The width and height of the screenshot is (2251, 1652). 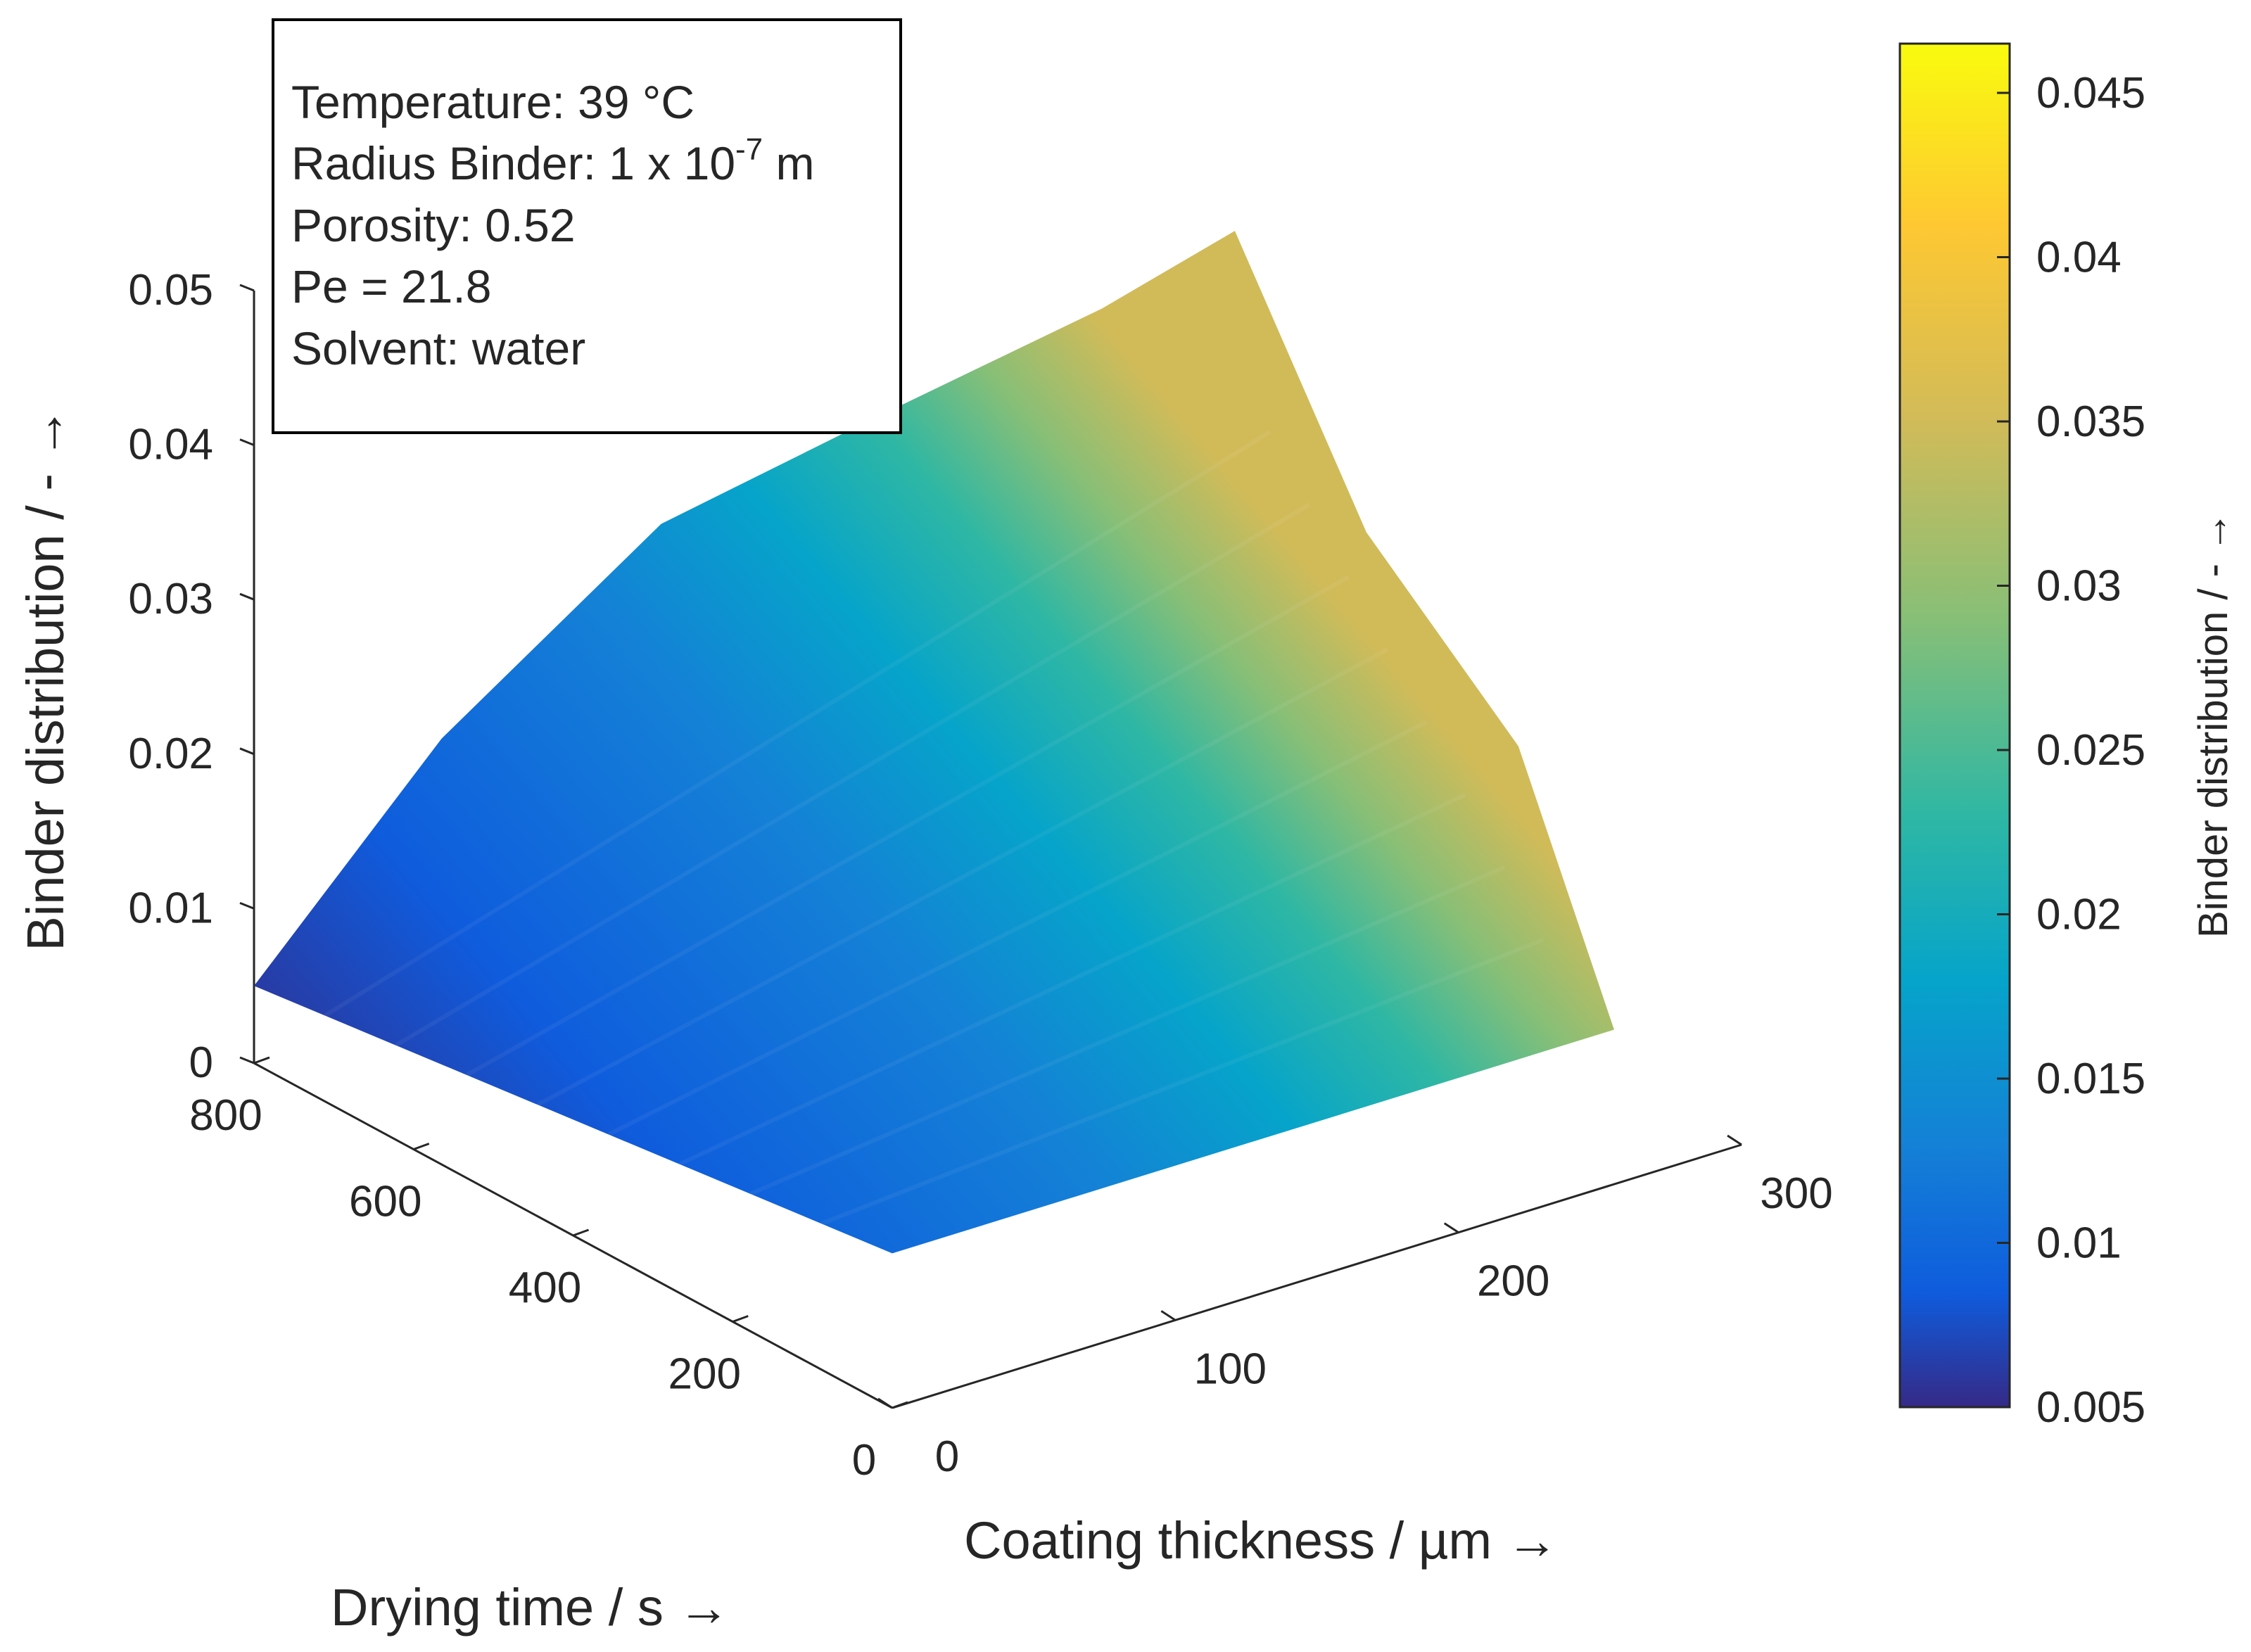 I want to click on y-axis-title: Drying time / s →, so click(x=530, y=1607).